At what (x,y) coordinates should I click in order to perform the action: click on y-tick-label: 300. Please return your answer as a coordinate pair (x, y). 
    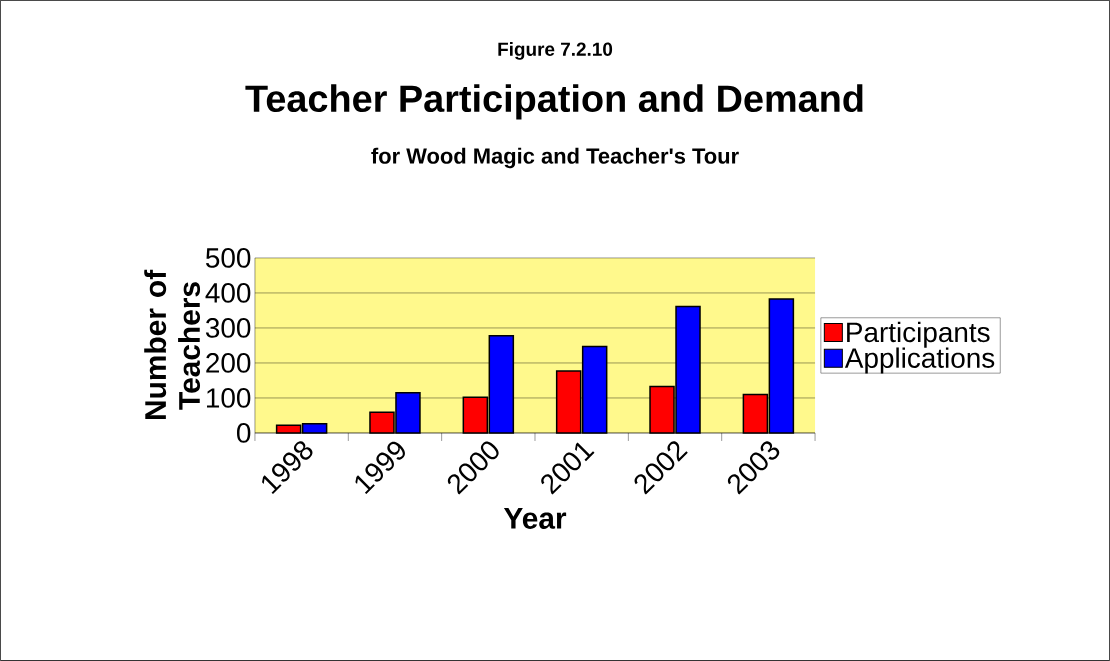
    Looking at the image, I should click on (228, 328).